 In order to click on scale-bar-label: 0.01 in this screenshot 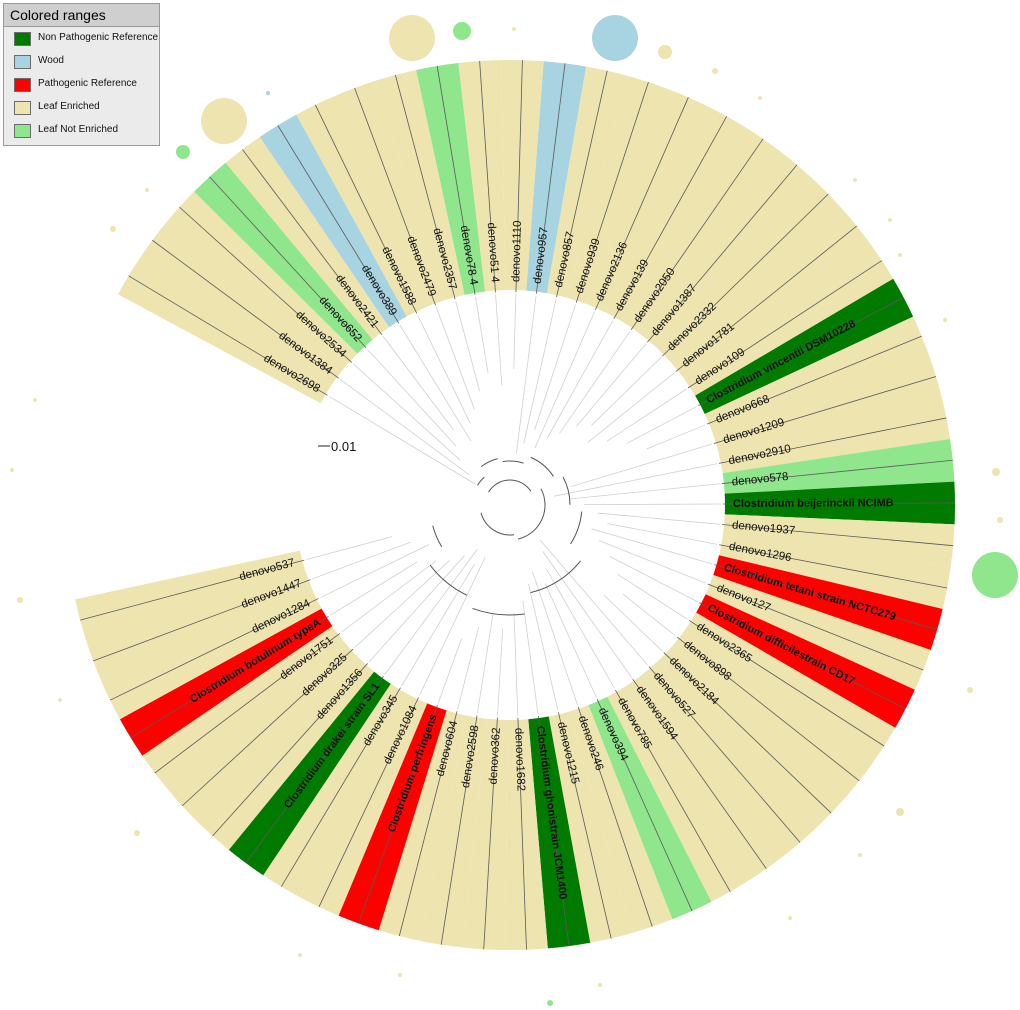, I will do `click(343, 446)`.